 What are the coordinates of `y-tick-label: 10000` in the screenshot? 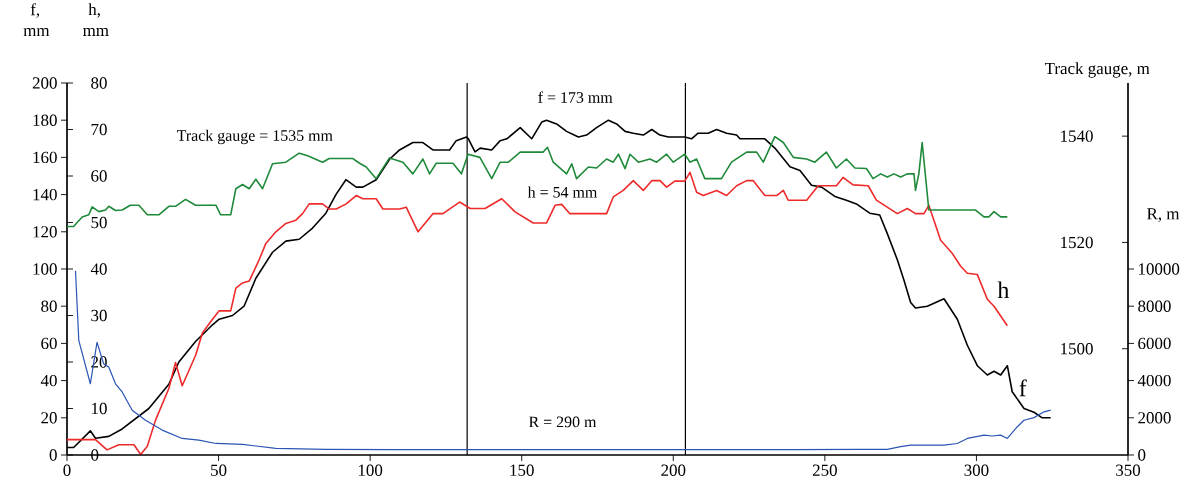 It's located at (1159, 269).